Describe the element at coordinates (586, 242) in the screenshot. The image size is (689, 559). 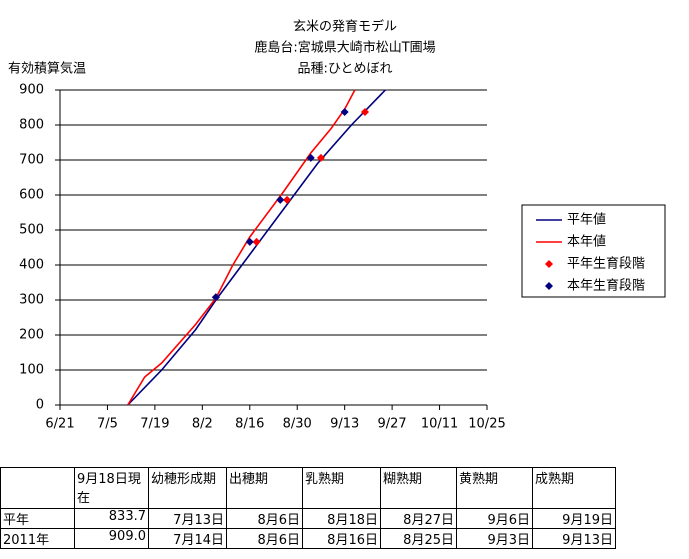
I see `legend-label: 本年値` at that location.